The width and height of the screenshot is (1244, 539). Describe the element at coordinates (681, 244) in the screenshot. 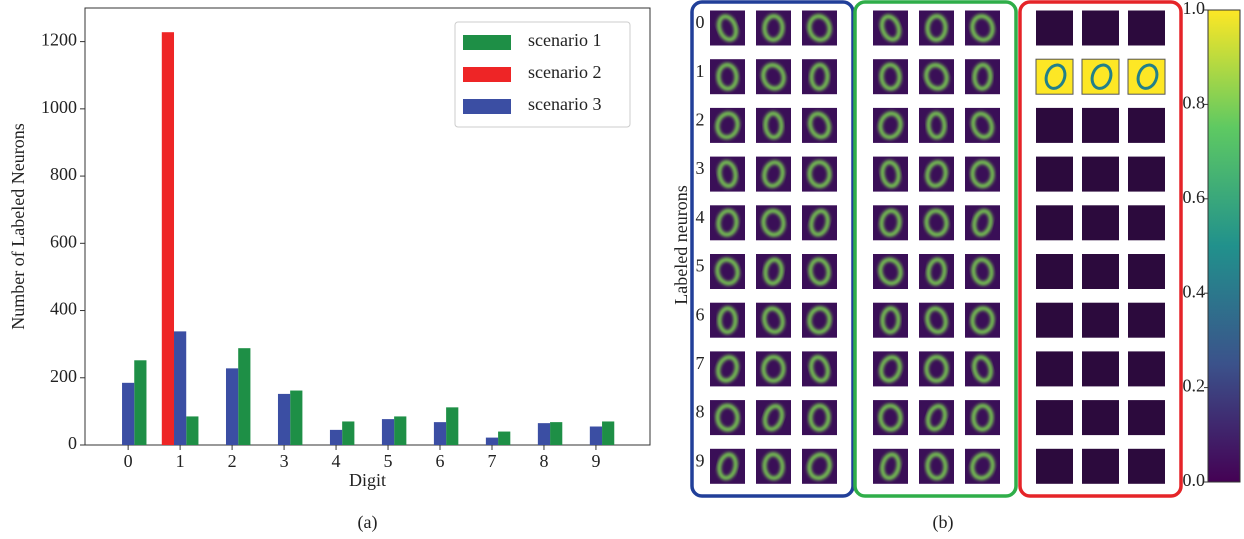

I see `y-axis-label: Labeled neurons` at that location.